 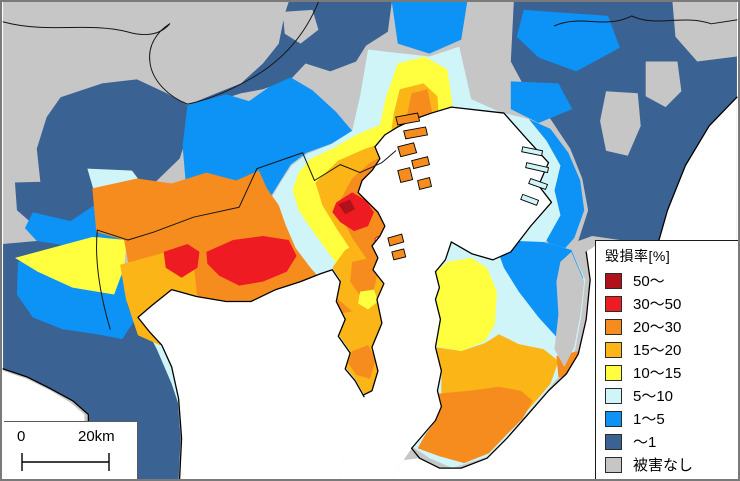 I want to click on legend-row: 20～30, so click(x=668, y=326).